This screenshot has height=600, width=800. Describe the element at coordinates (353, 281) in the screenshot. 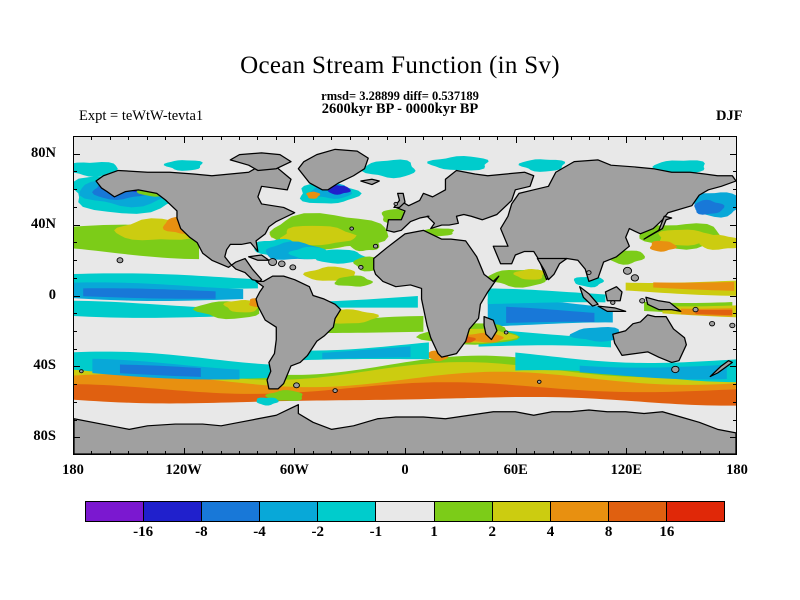

I see `natl-trop-green` at that location.